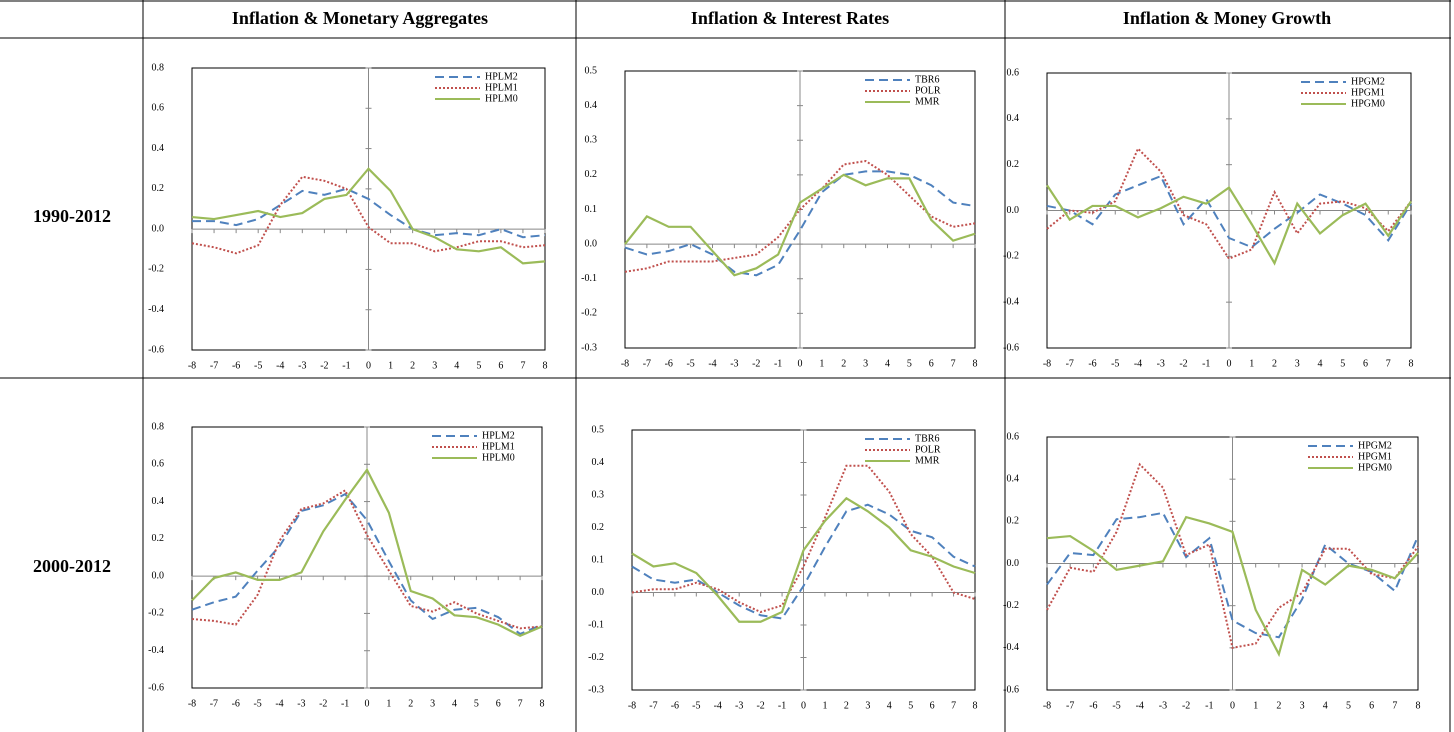 The width and height of the screenshot is (1454, 732). What do you see at coordinates (1375, 445) in the screenshot?
I see `legend-label: HPGM2` at bounding box center [1375, 445].